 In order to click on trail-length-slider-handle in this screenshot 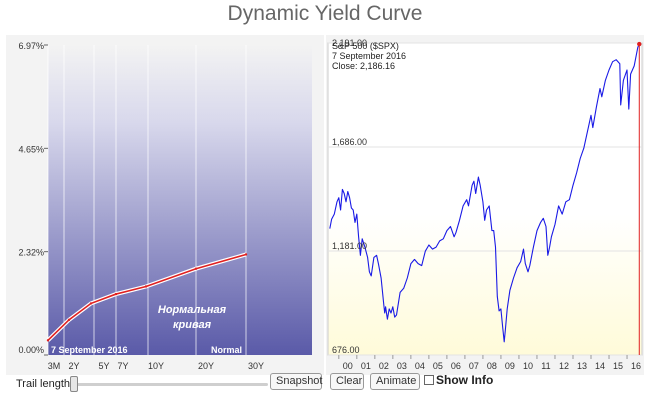, I will do `click(74, 384)`.